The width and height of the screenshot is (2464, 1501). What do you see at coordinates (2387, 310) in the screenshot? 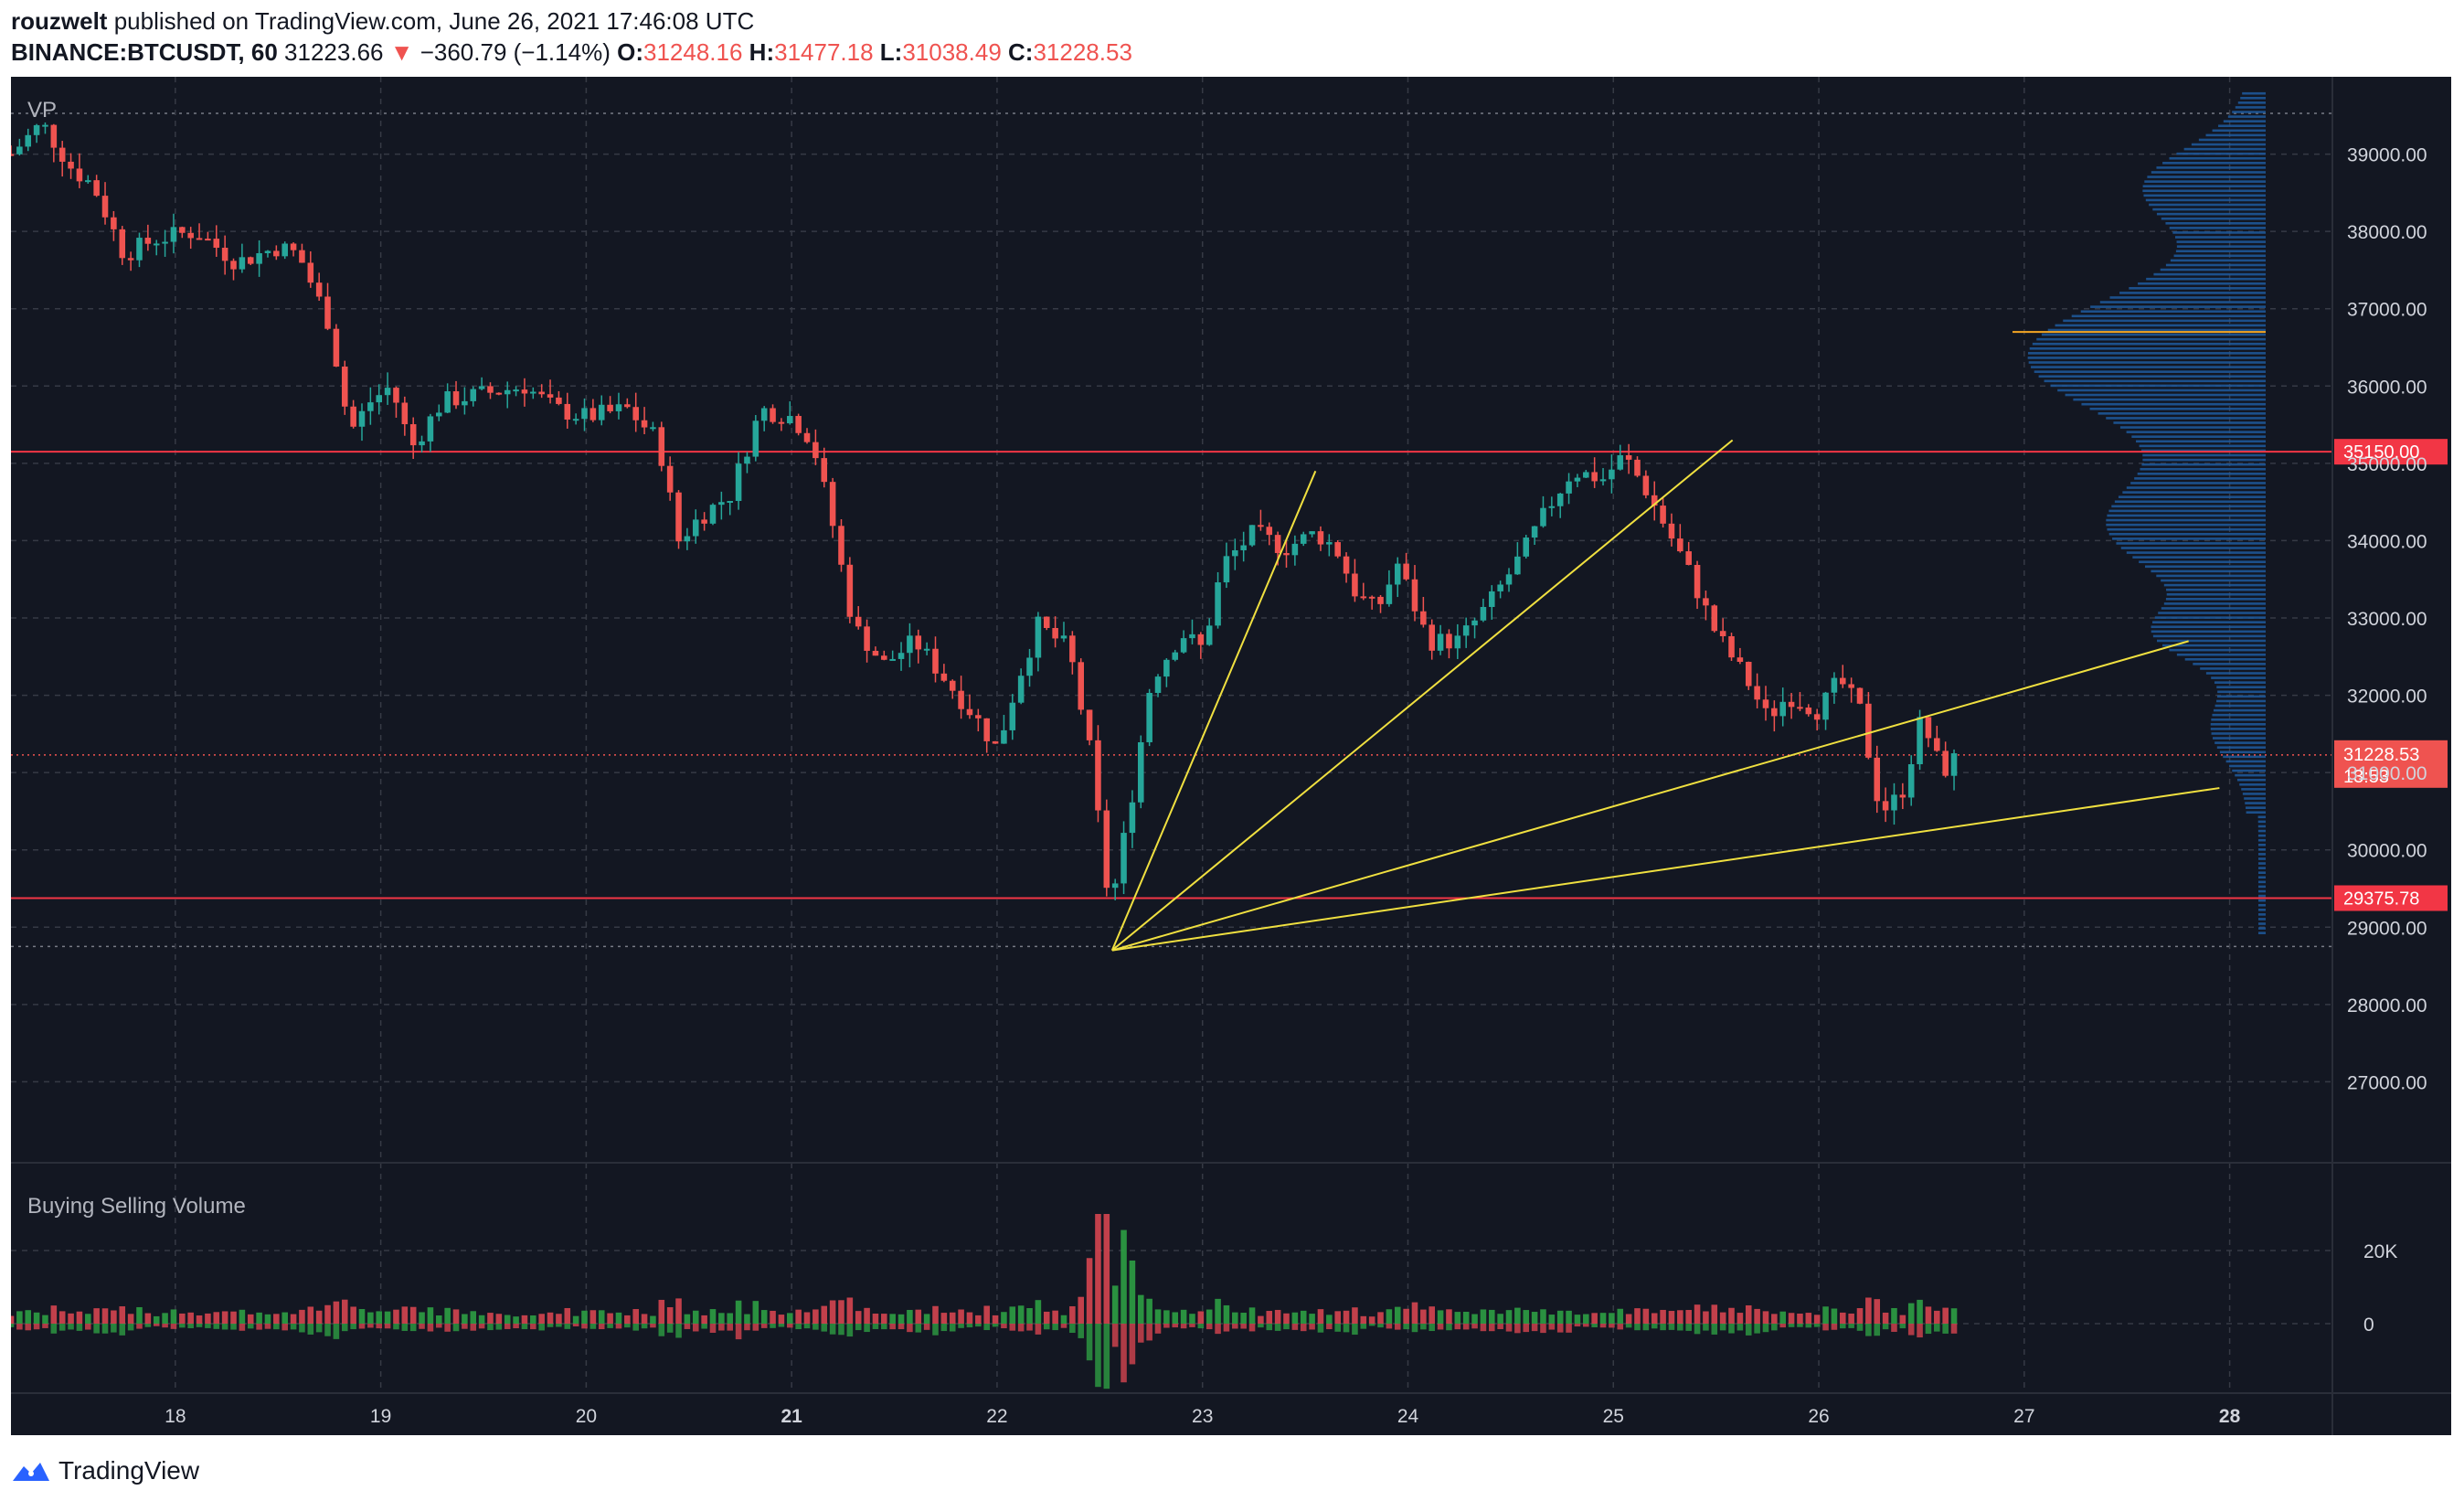
I see `y-tick-label: 37000.00` at bounding box center [2387, 310].